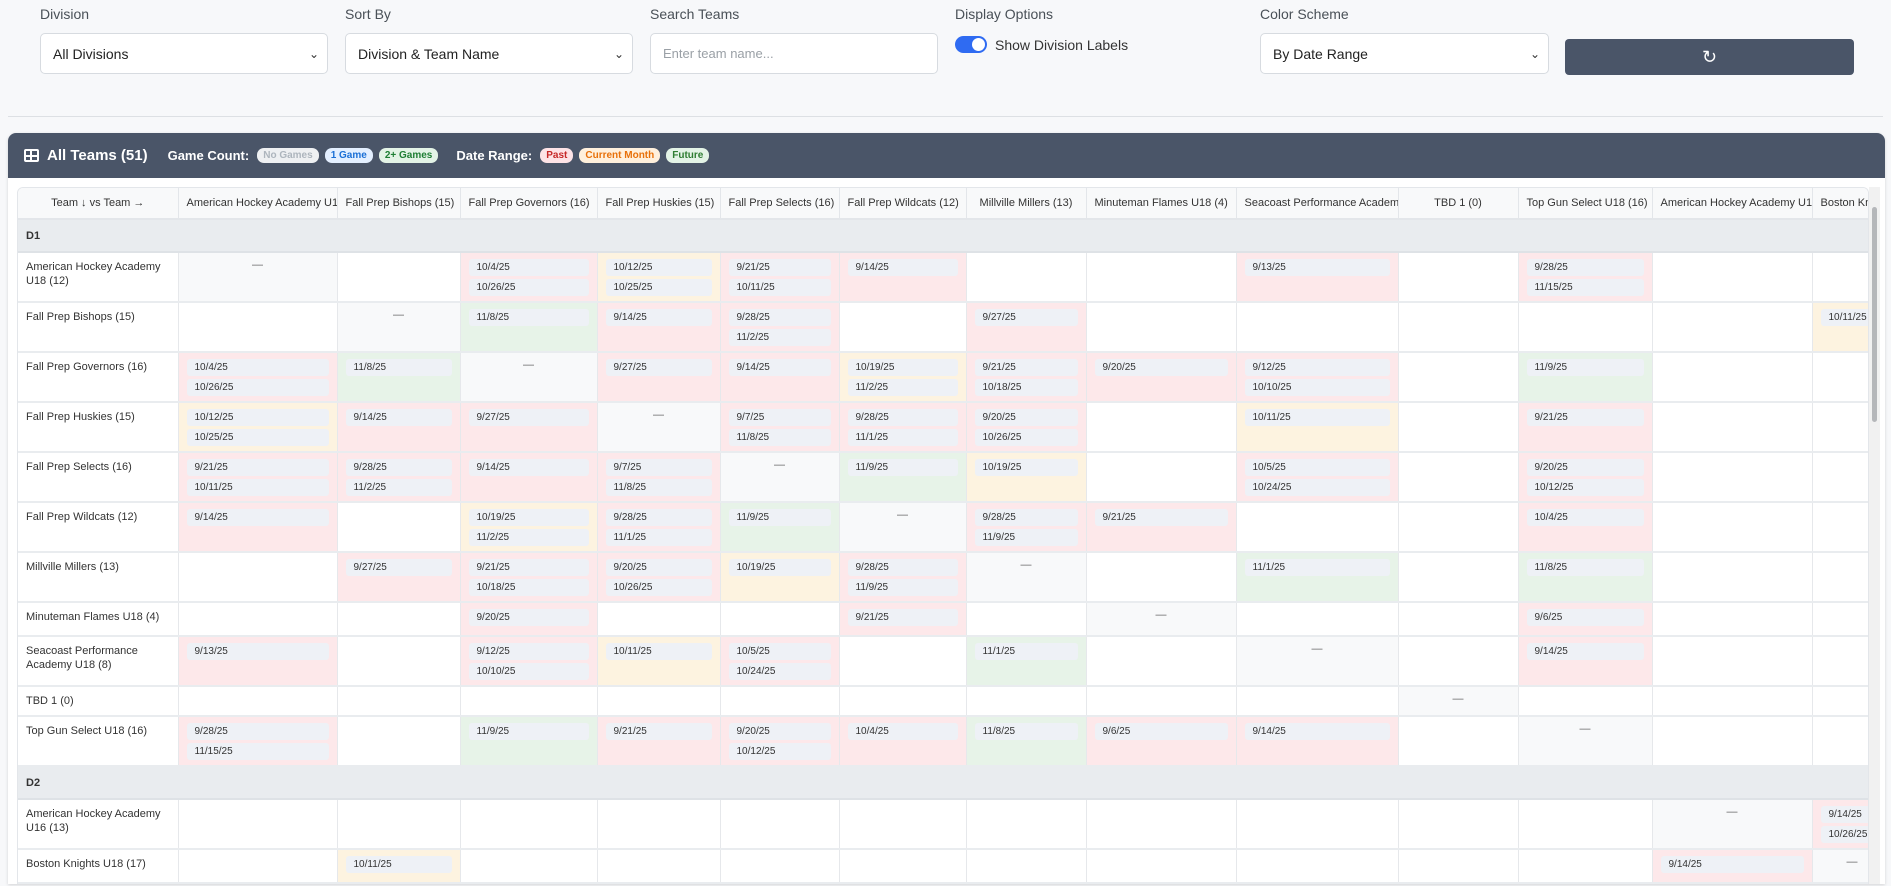 The width and height of the screenshot is (1891, 886). I want to click on game-date-chip: 9/6/25, so click(1161, 731).